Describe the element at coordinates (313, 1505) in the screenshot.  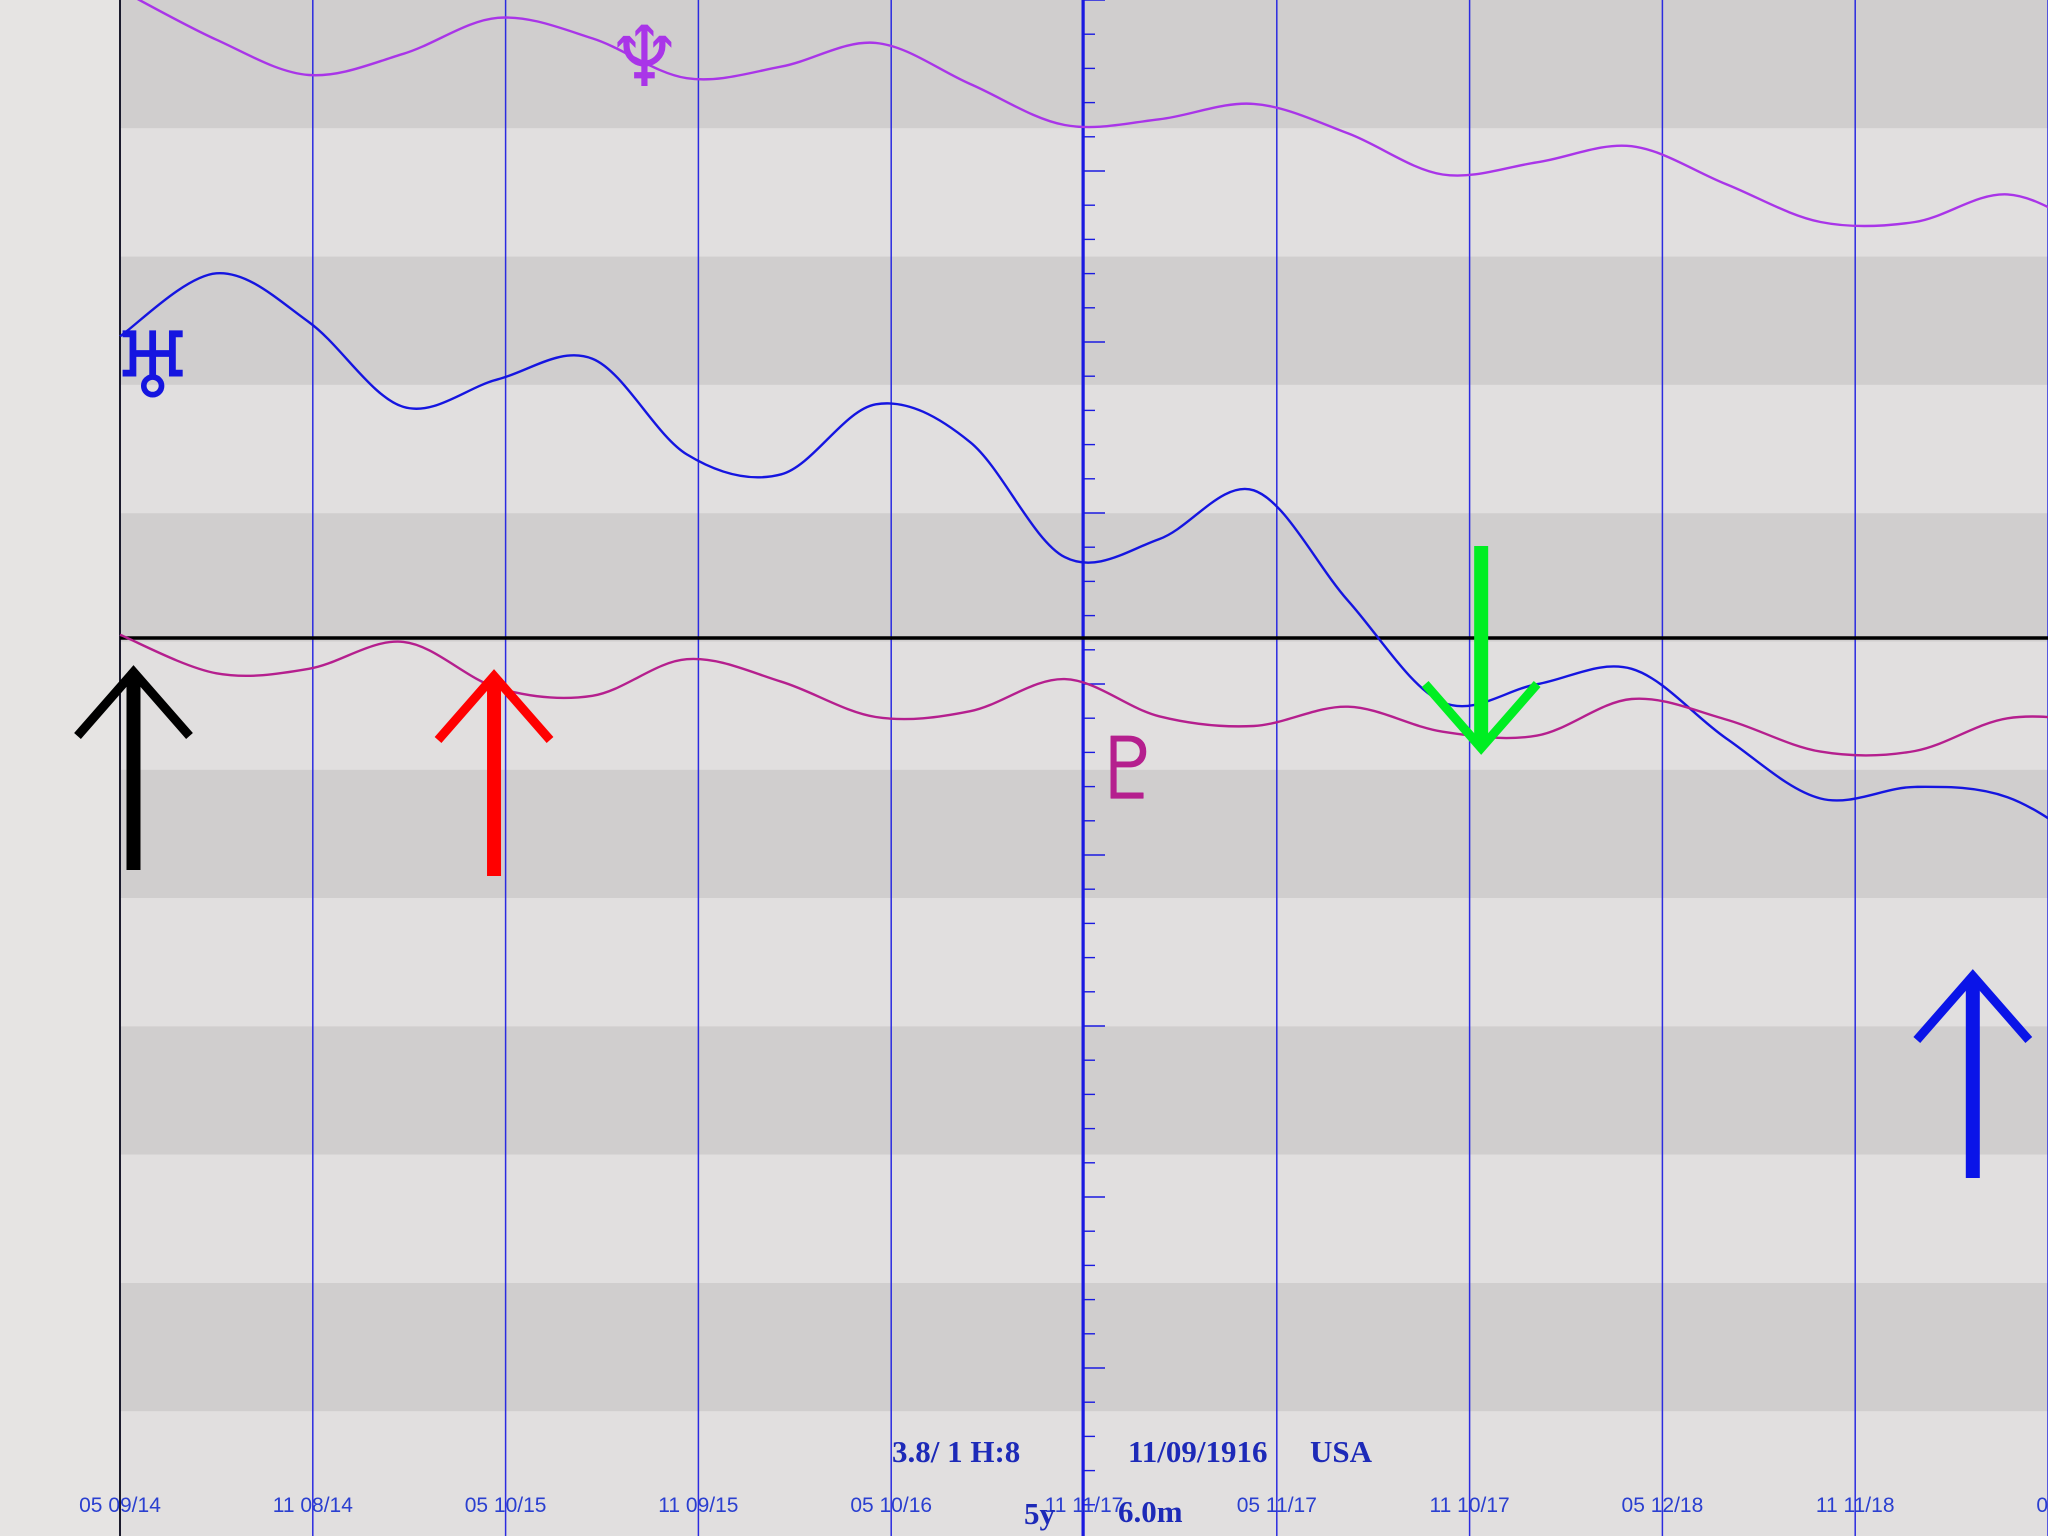
I see `x-tick-label: 11 08/14` at that location.